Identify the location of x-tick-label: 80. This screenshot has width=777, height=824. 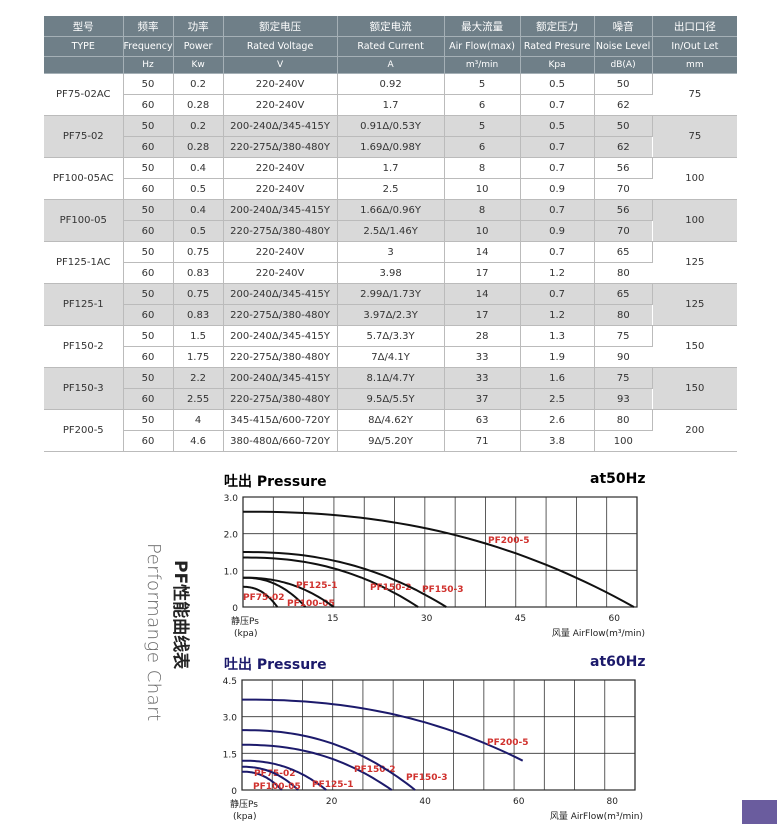
(613, 802).